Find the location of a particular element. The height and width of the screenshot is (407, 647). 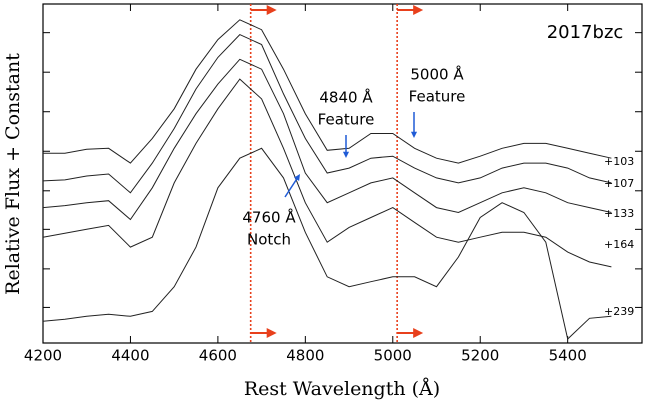

x-tick-label: 5000 is located at coordinates (393, 356).